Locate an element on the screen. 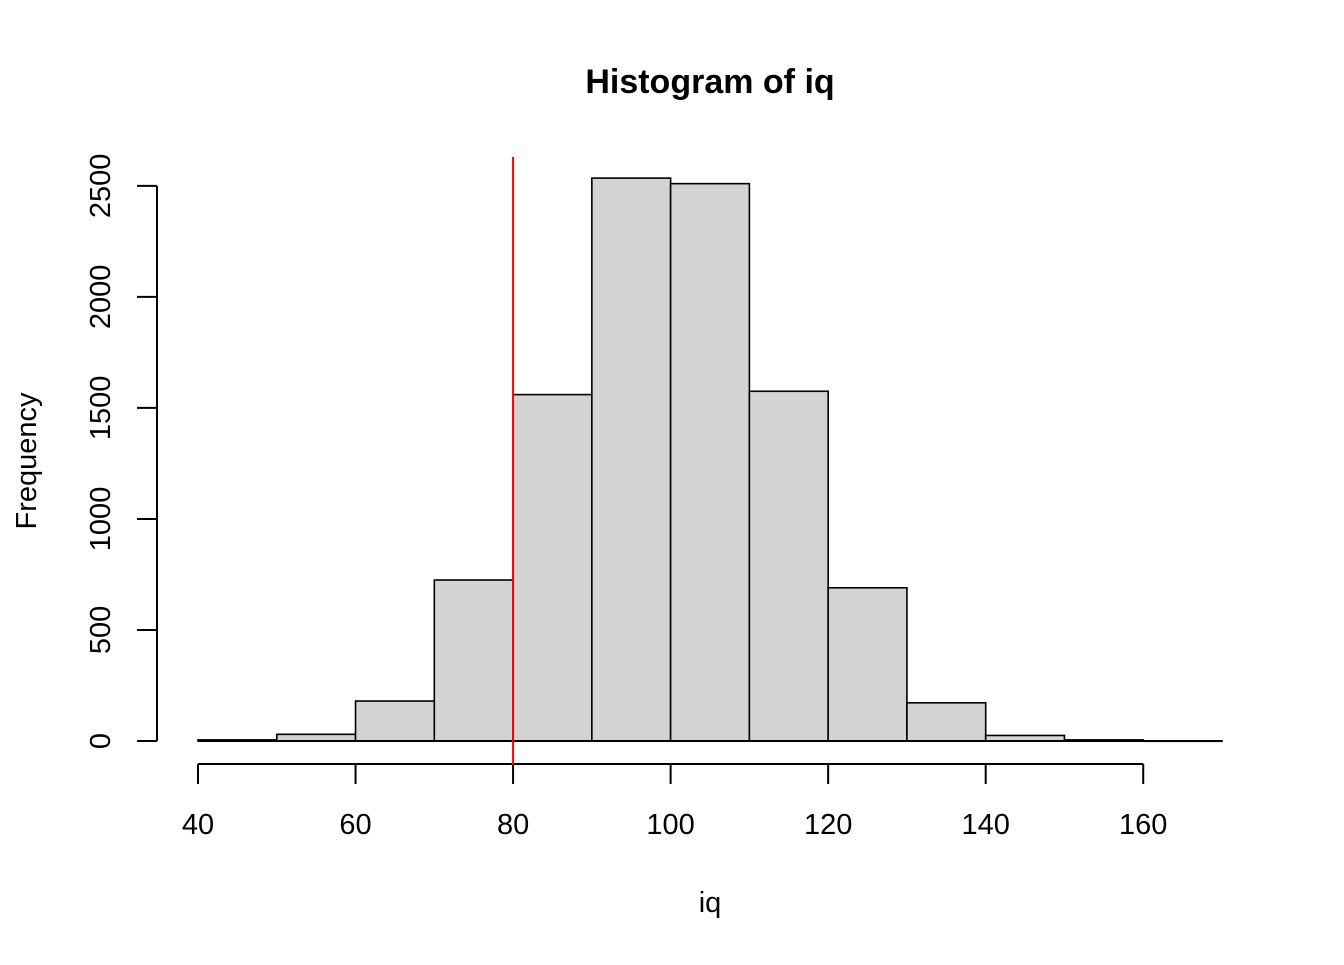 This screenshot has height=965, width=1344. y-tick-label: 1500 is located at coordinates (101, 408).